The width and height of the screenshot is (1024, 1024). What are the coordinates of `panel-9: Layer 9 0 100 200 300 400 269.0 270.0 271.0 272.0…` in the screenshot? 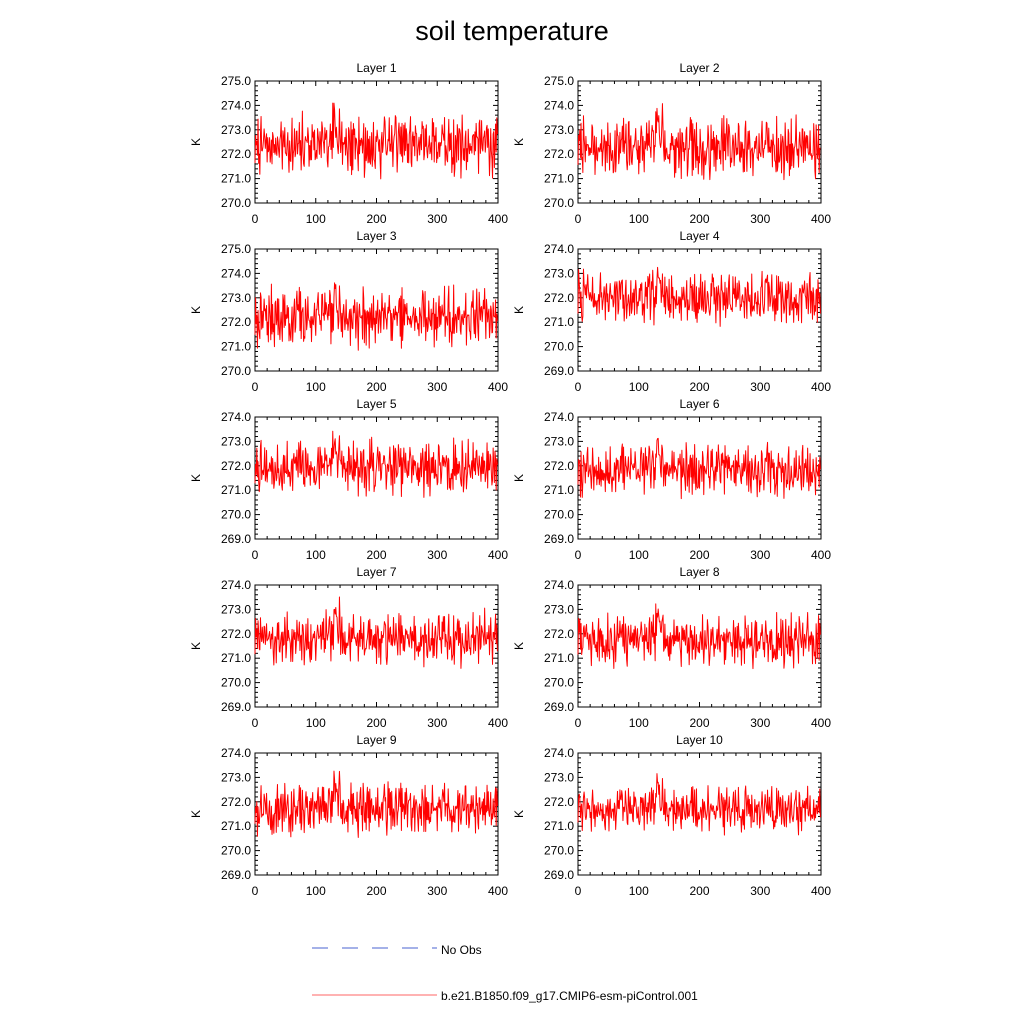 It's located at (348, 815).